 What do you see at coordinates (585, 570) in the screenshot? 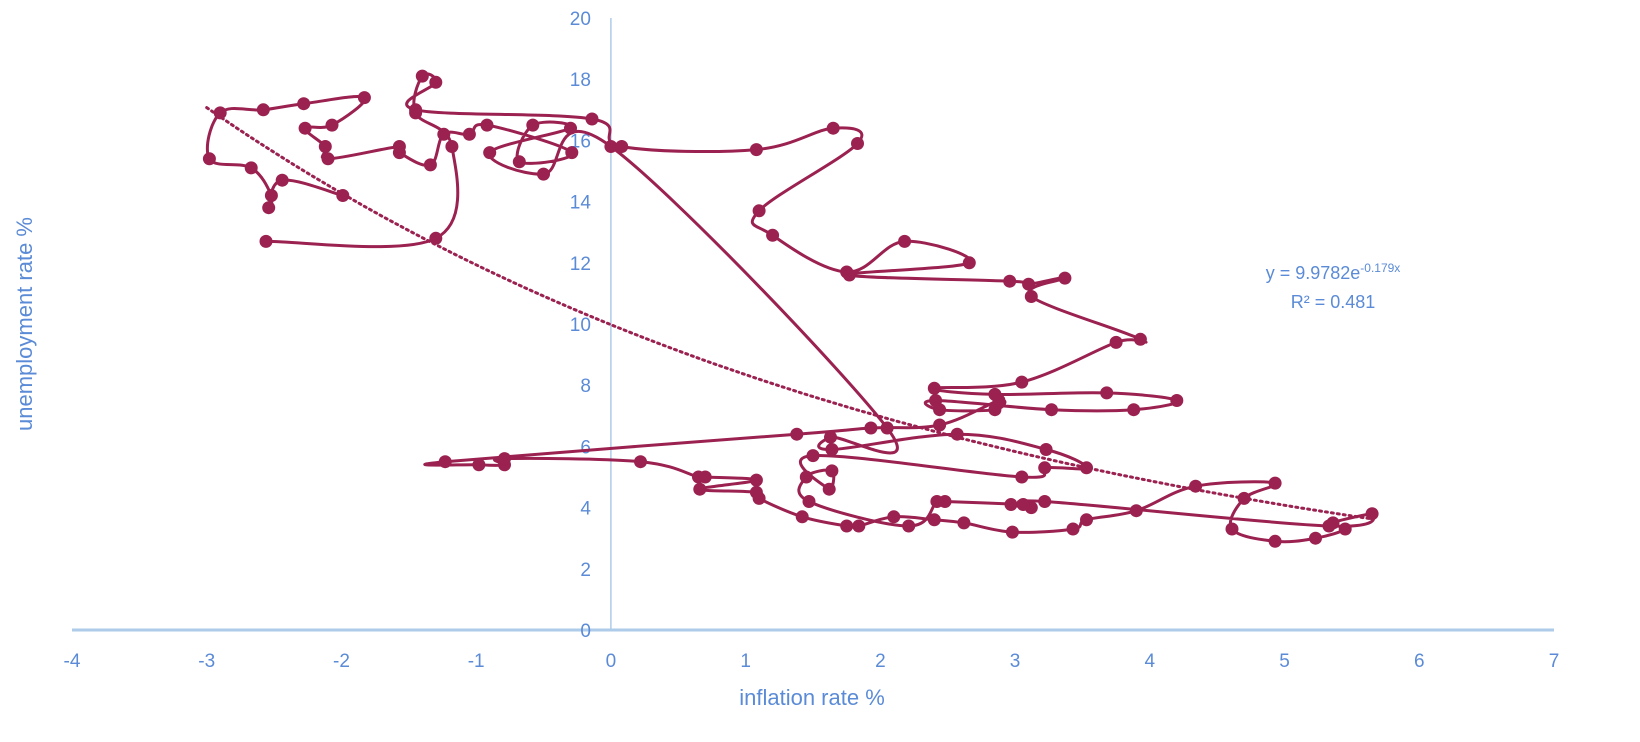
I see `y-tick-label: 2` at bounding box center [585, 570].